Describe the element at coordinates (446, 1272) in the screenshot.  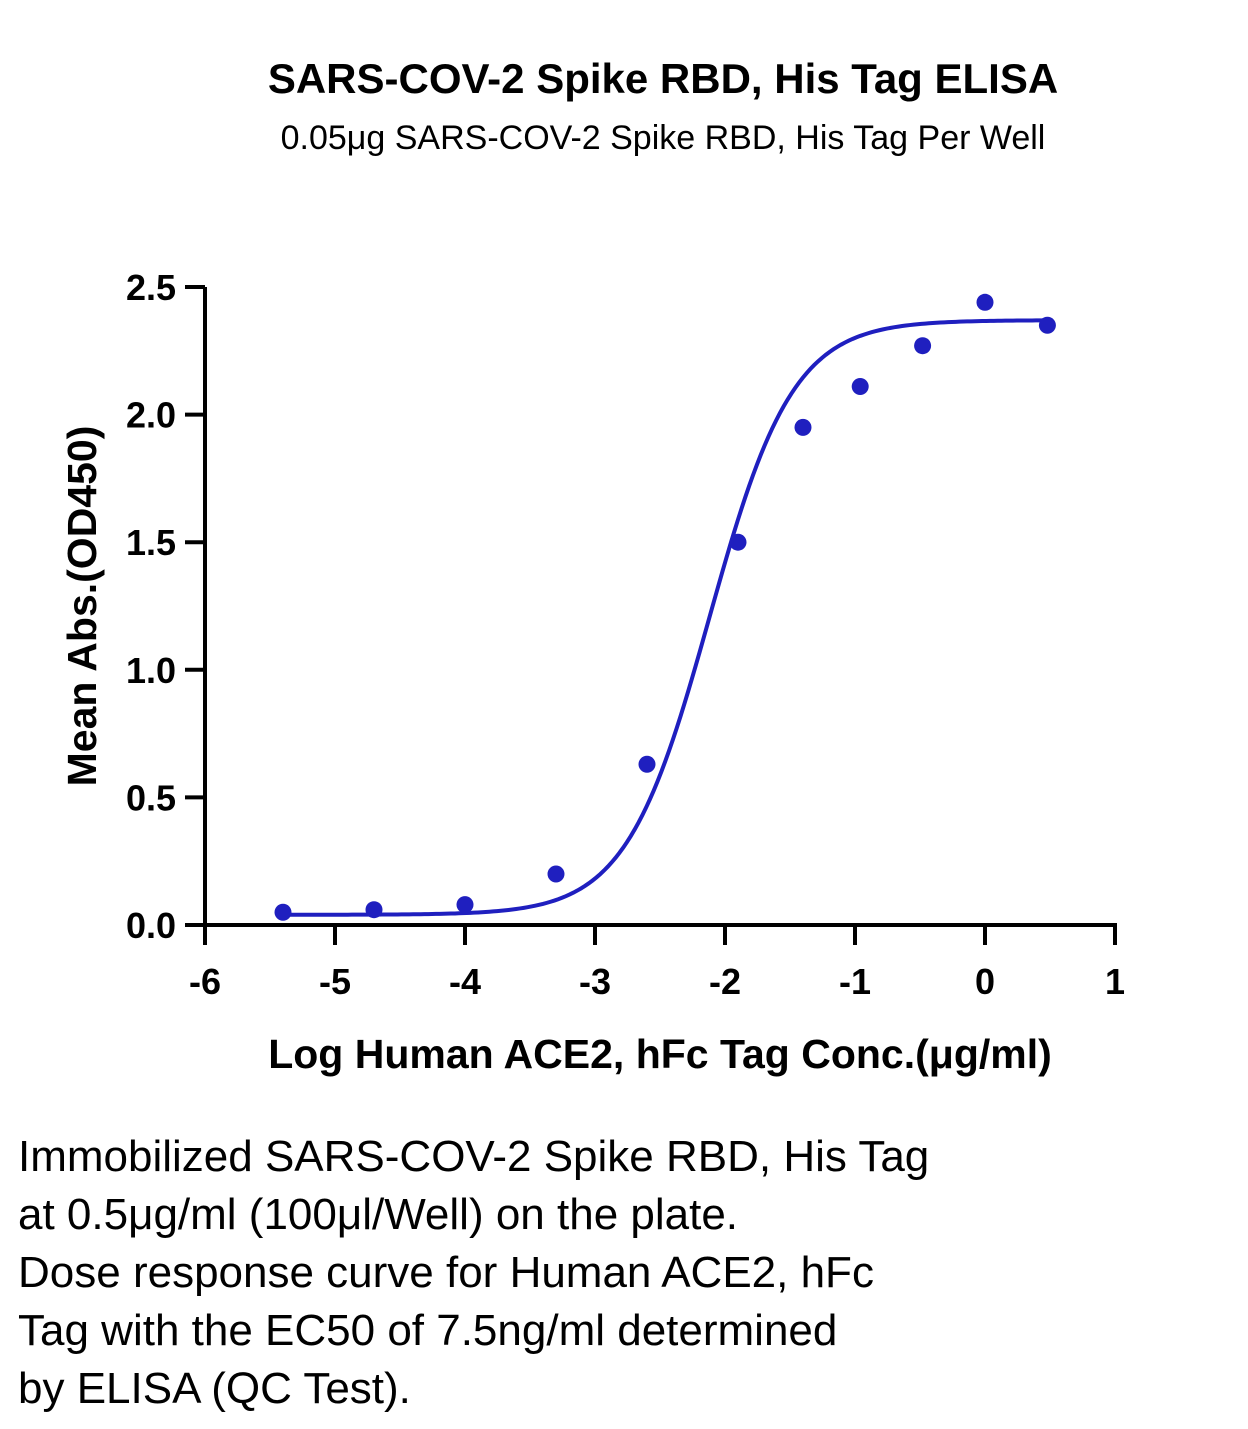
I see `caption-line: Dose response curve for Human ACE2, hFc` at that location.